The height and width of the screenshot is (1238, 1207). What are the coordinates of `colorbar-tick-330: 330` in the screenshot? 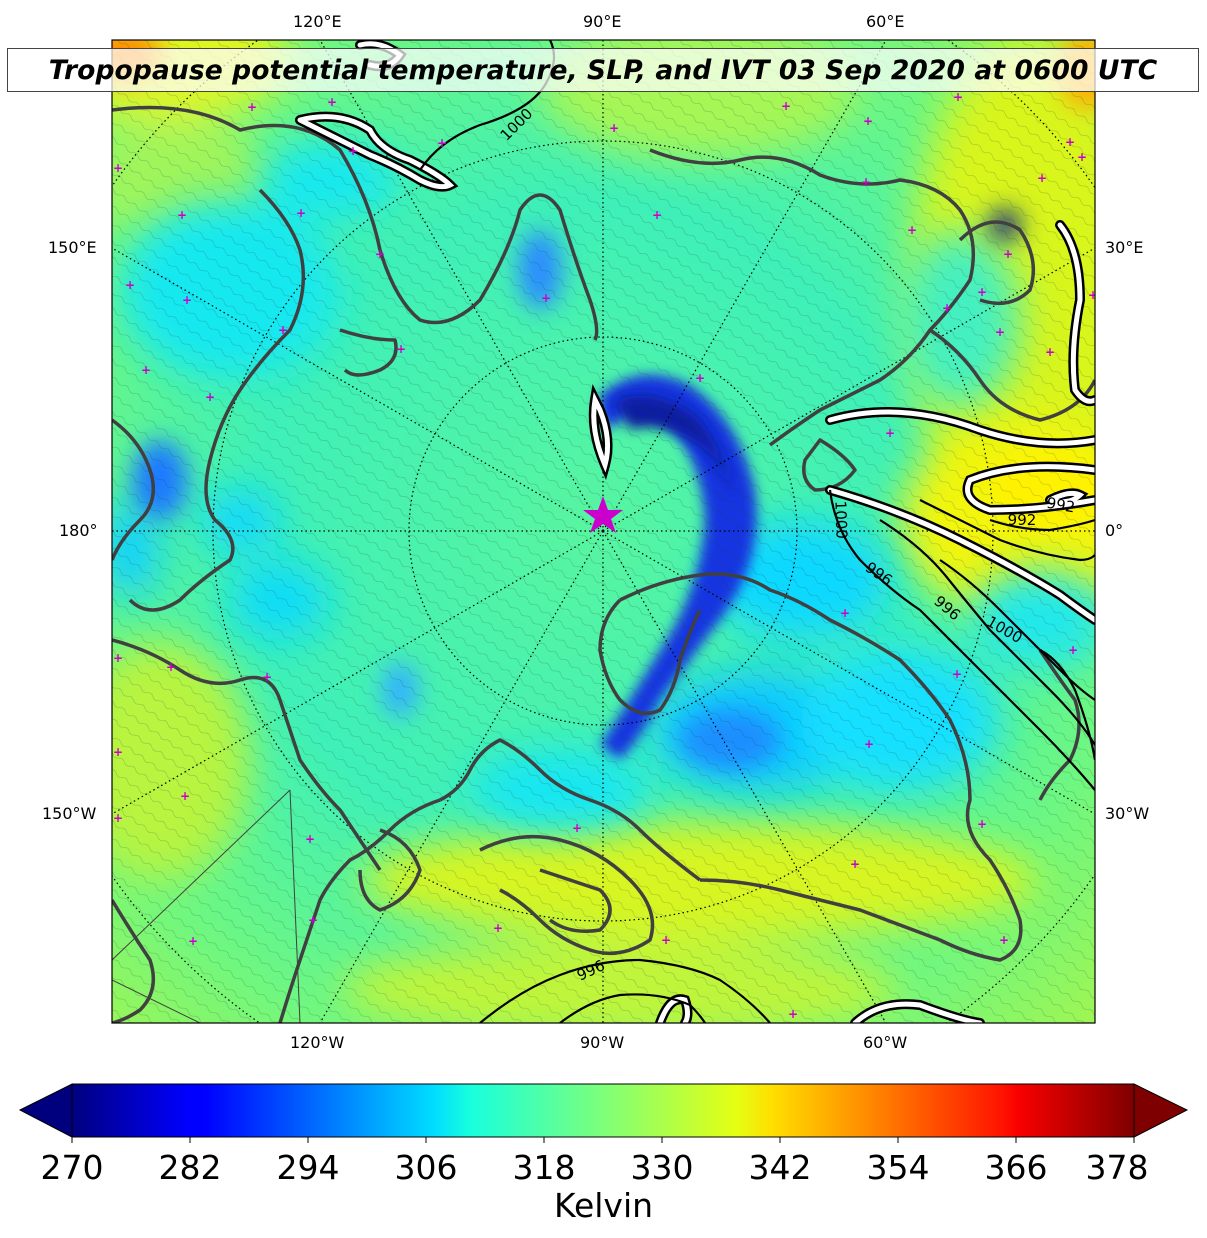 It's located at (662, 1167).